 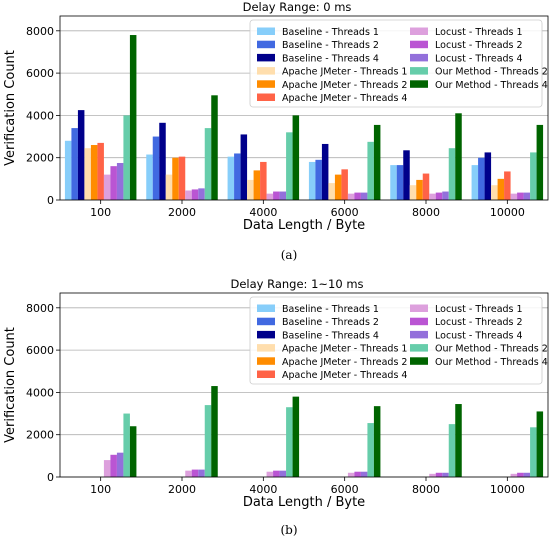 I want to click on x-tick-label: 4000, so click(x=263, y=212).